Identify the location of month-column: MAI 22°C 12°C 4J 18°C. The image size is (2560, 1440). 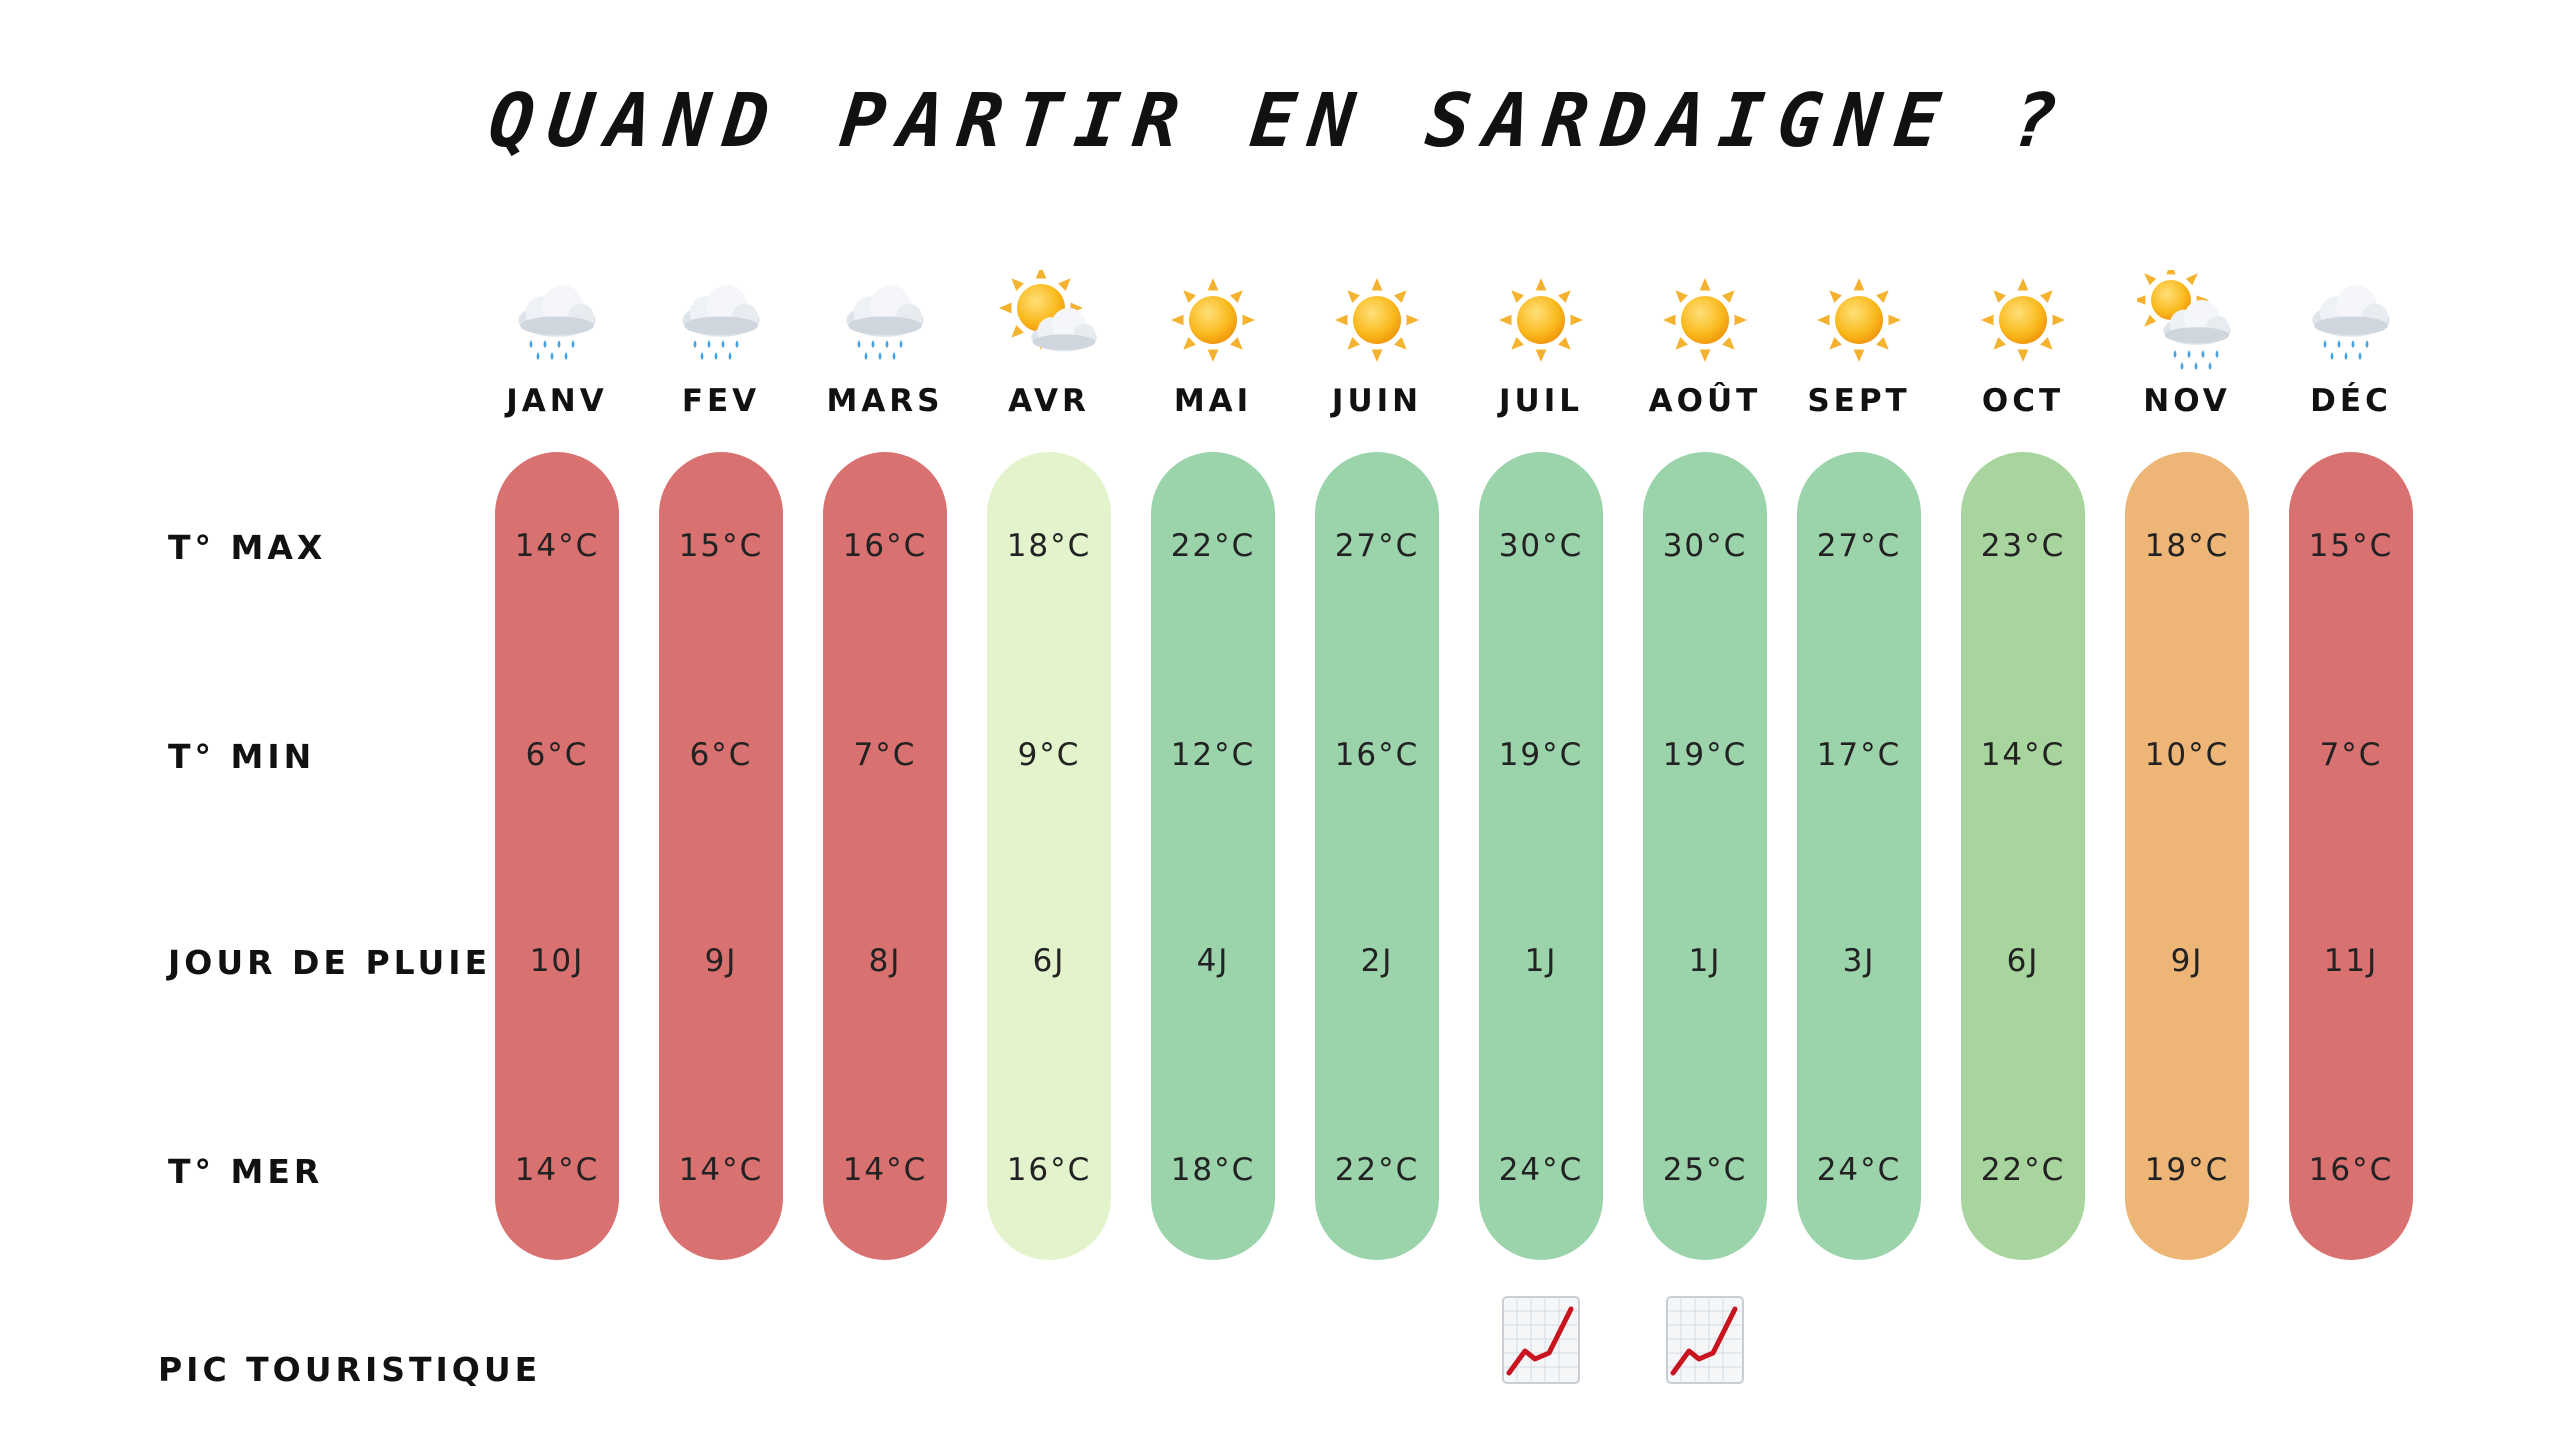
(1213, 720).